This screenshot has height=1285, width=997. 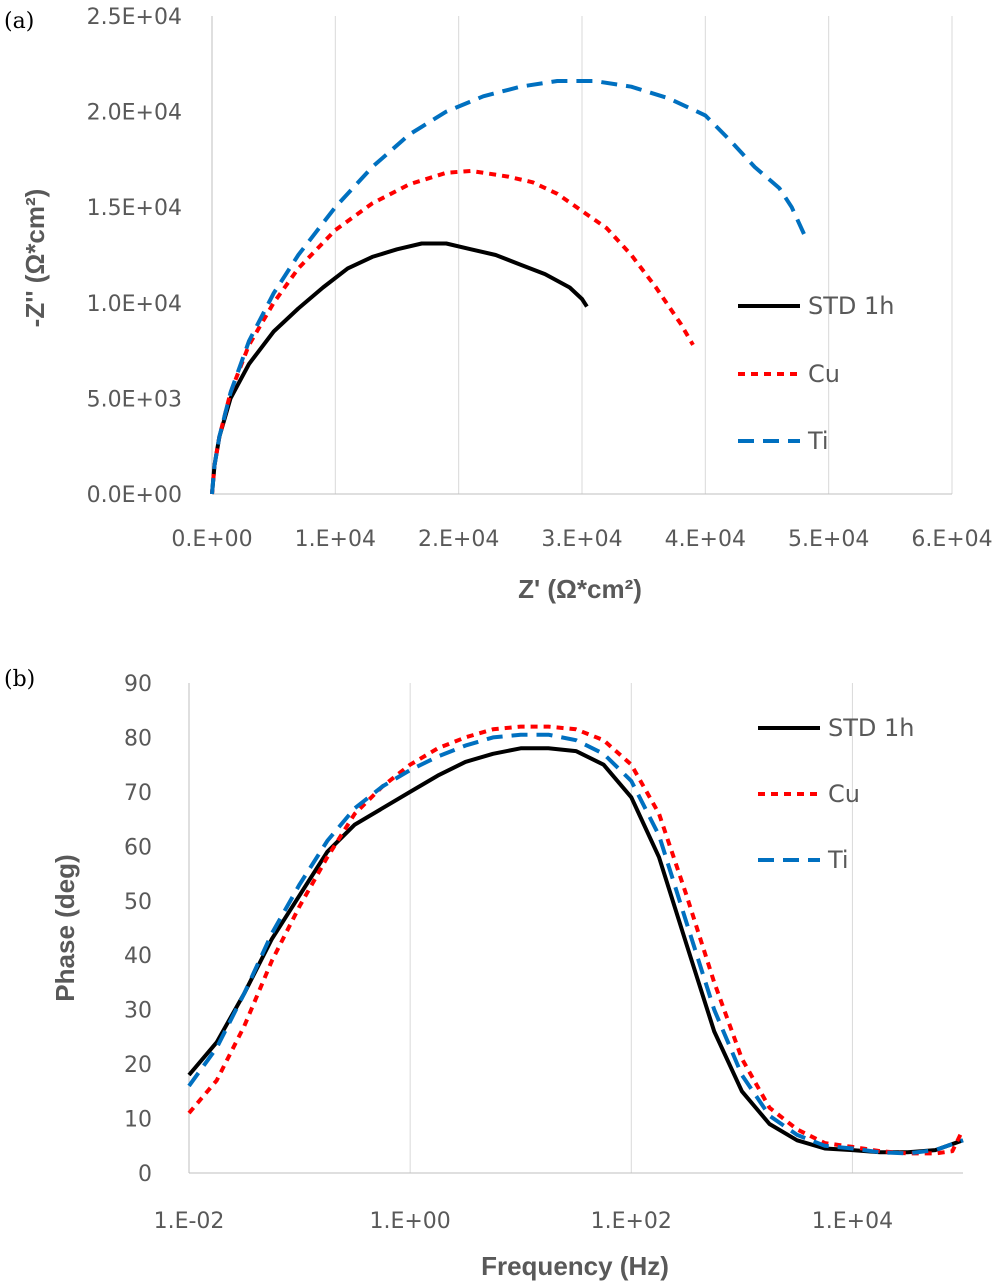 I want to click on bode-x-tick-label: 1.E+00, so click(x=409, y=1221).